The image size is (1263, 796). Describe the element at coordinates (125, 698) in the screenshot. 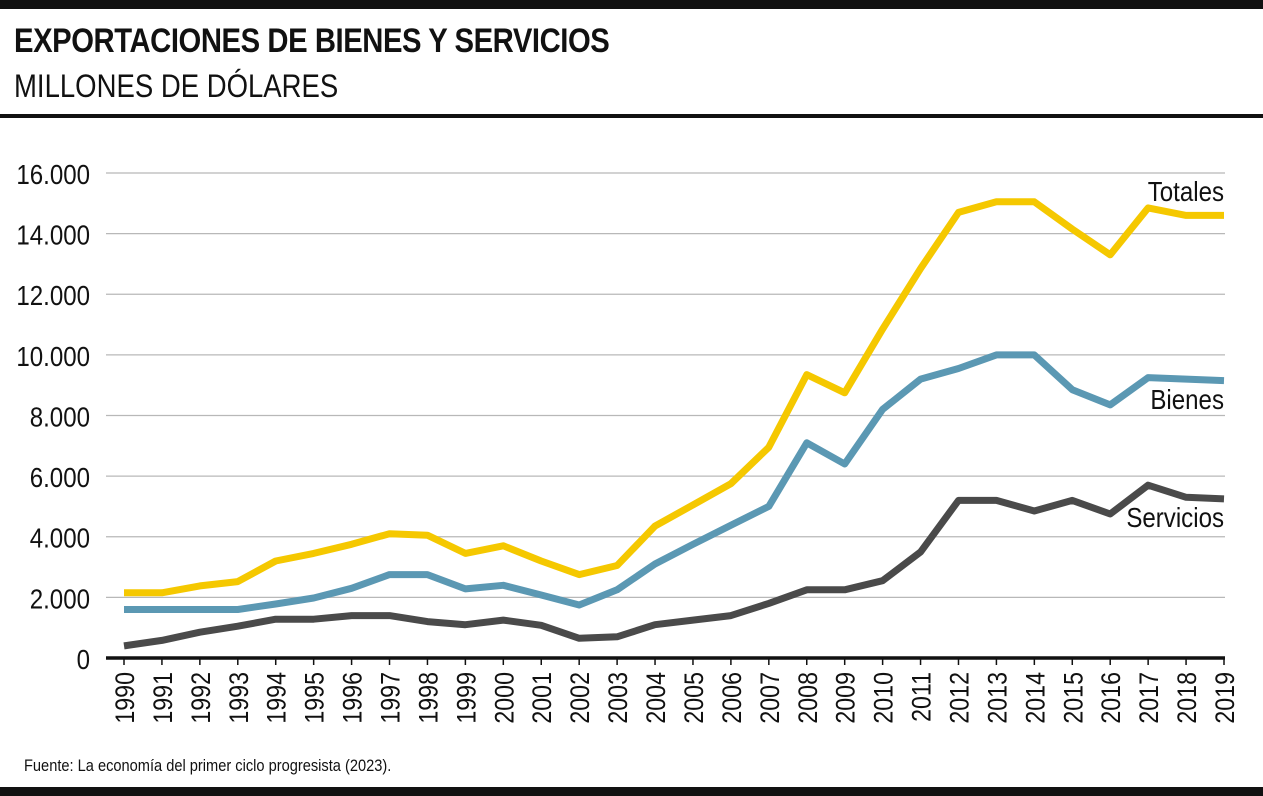

I see `x-tick-label: 1990` at that location.